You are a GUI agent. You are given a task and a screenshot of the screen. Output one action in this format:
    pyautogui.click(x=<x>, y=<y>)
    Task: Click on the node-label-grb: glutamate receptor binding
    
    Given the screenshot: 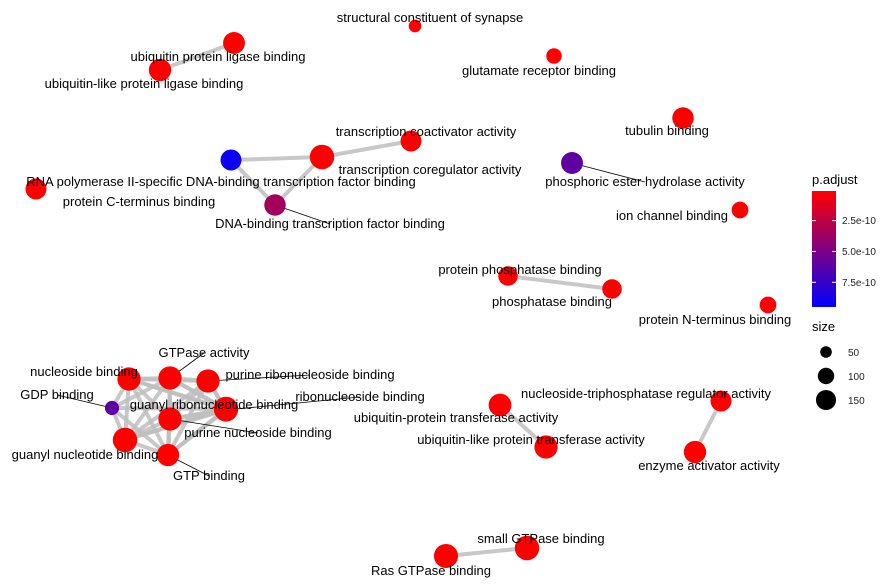 What is the action you would take?
    pyautogui.click(x=539, y=70)
    